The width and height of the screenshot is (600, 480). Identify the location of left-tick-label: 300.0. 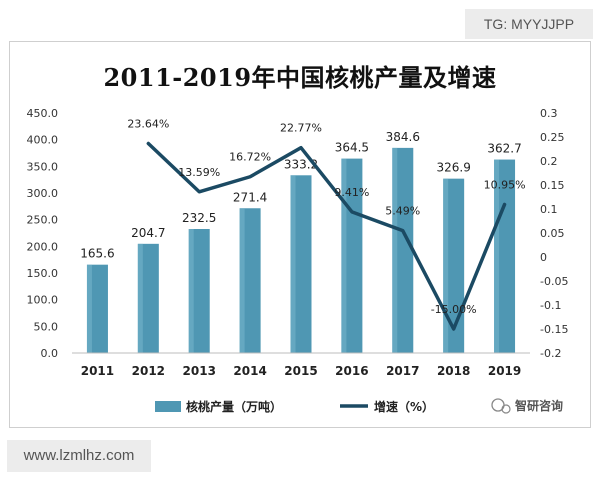
(43, 193).